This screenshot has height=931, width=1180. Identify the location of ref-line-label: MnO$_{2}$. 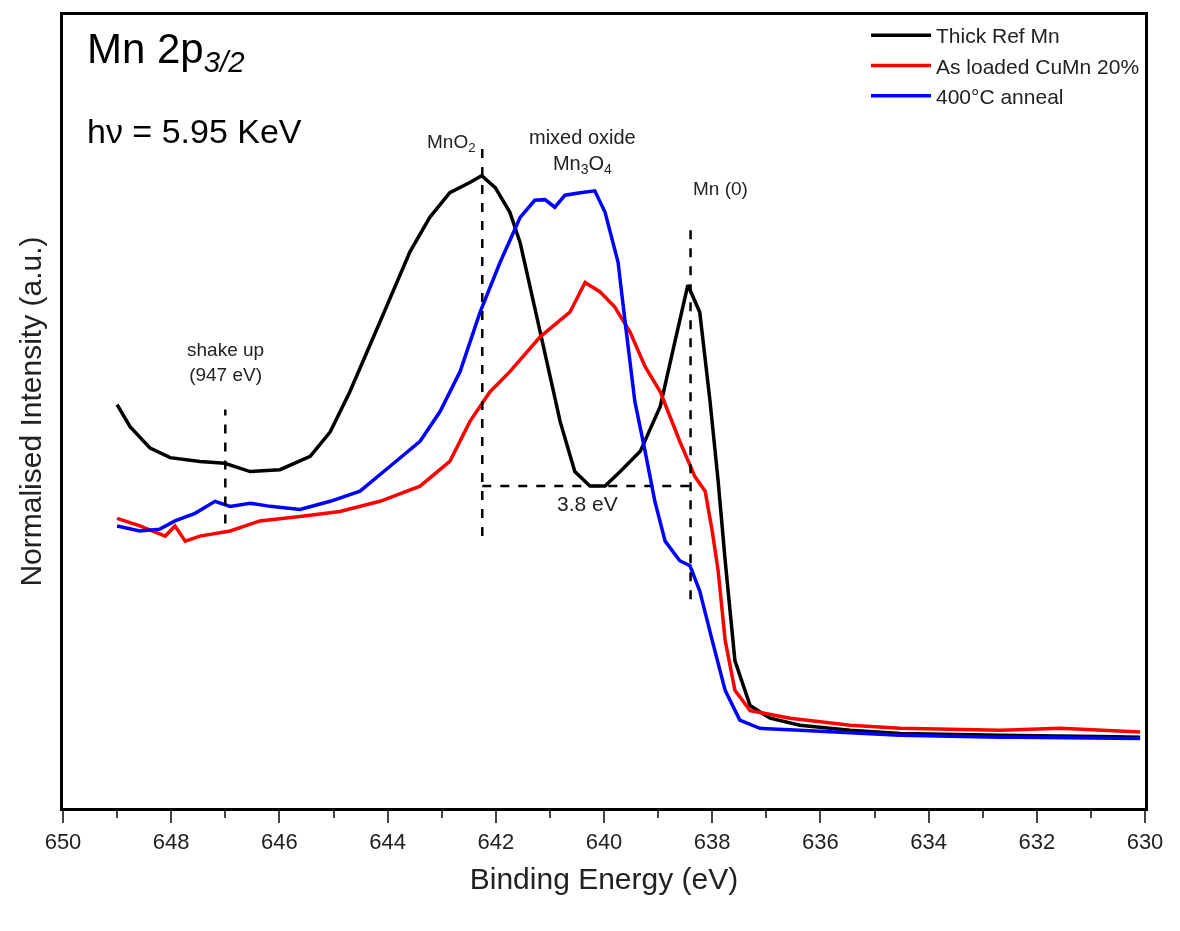
(451, 143).